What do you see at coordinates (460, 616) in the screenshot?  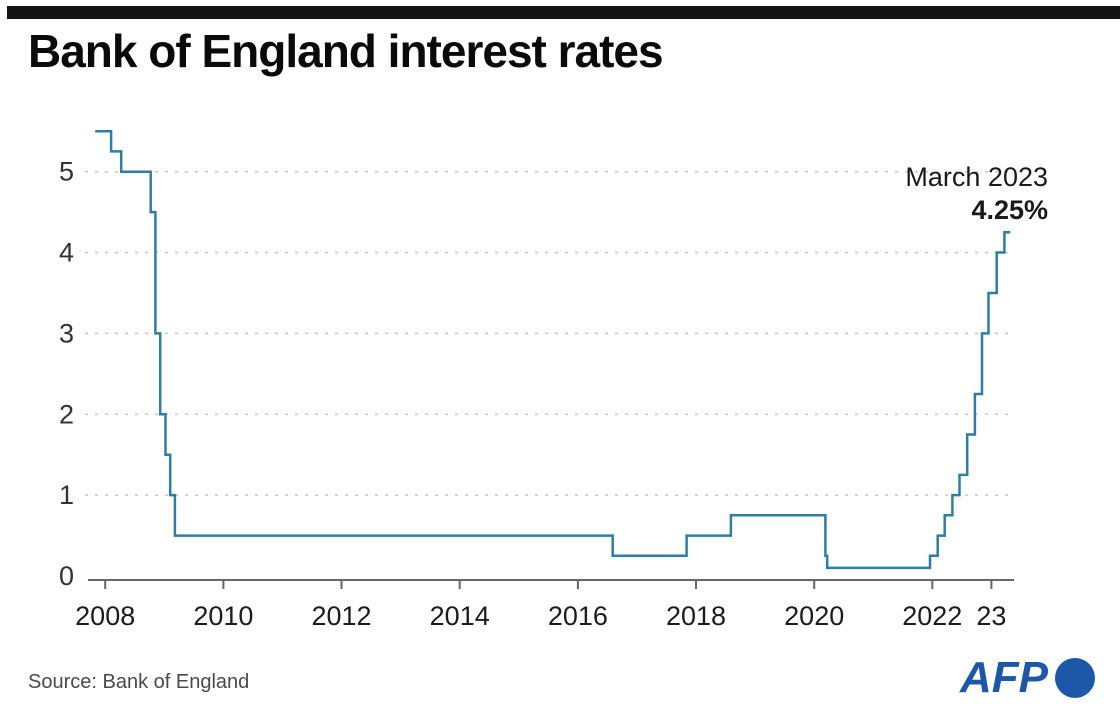 I see `x-axis-label-2014: 2014` at bounding box center [460, 616].